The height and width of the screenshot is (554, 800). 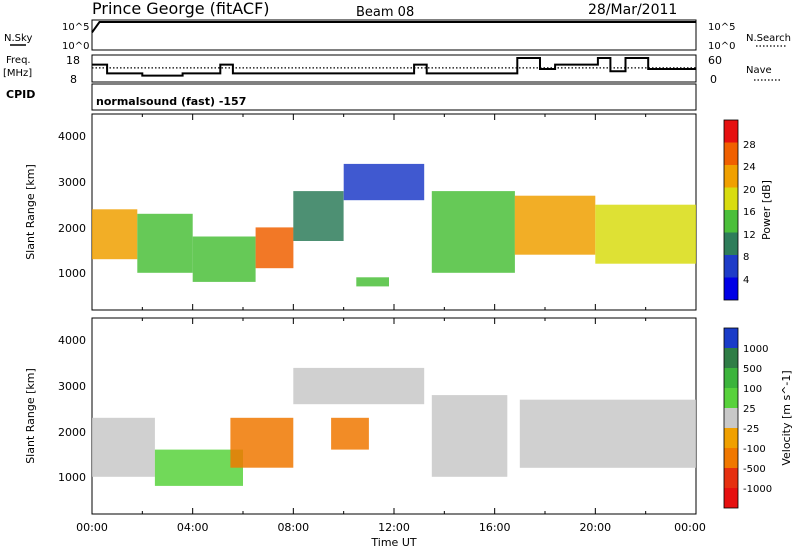 What do you see at coordinates (393, 542) in the screenshot?
I see `x-axis-label: Time UT` at bounding box center [393, 542].